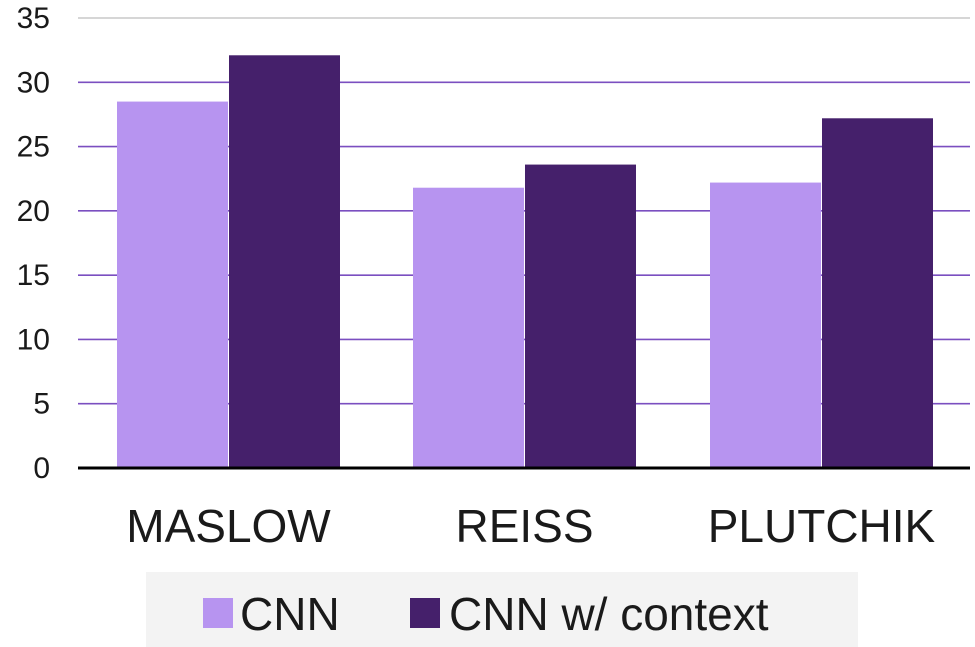 The image size is (975, 647). I want to click on x-category-label: MASLOW, so click(228, 526).